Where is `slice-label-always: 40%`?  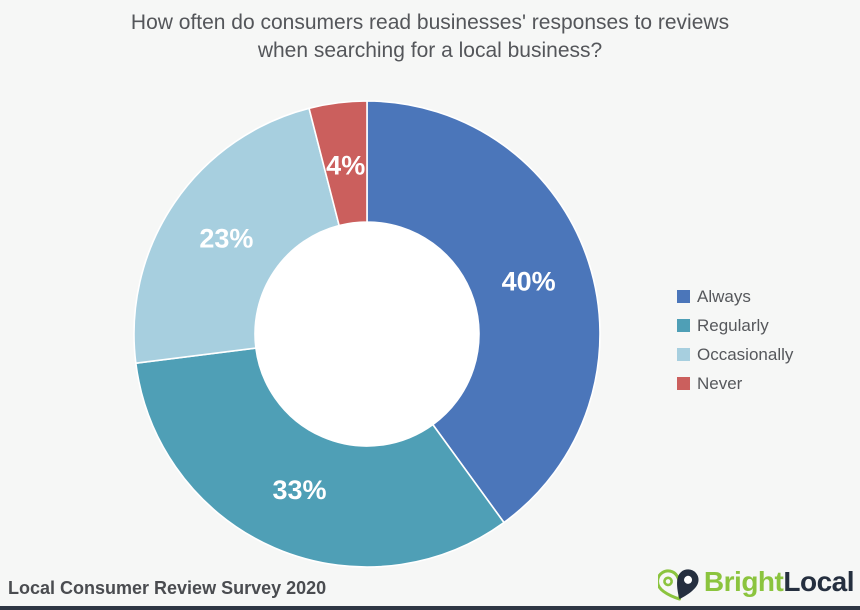 slice-label-always: 40% is located at coordinates (529, 281).